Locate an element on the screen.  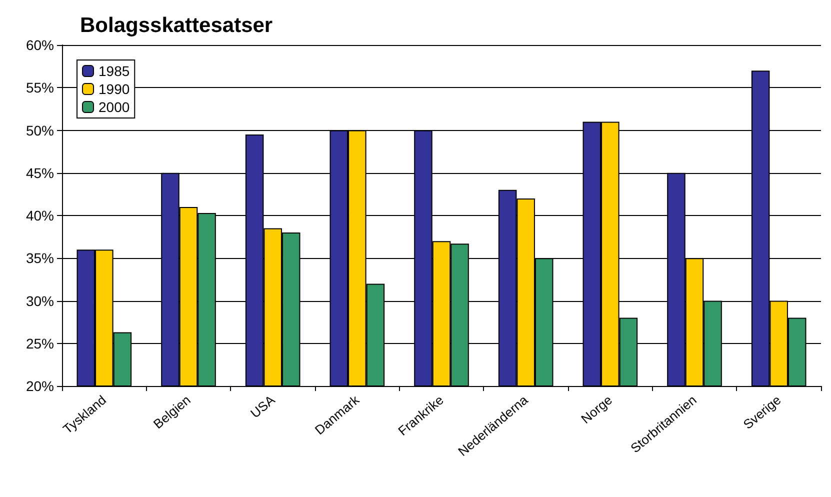
y-tick-label: 50% is located at coordinates (40, 130).